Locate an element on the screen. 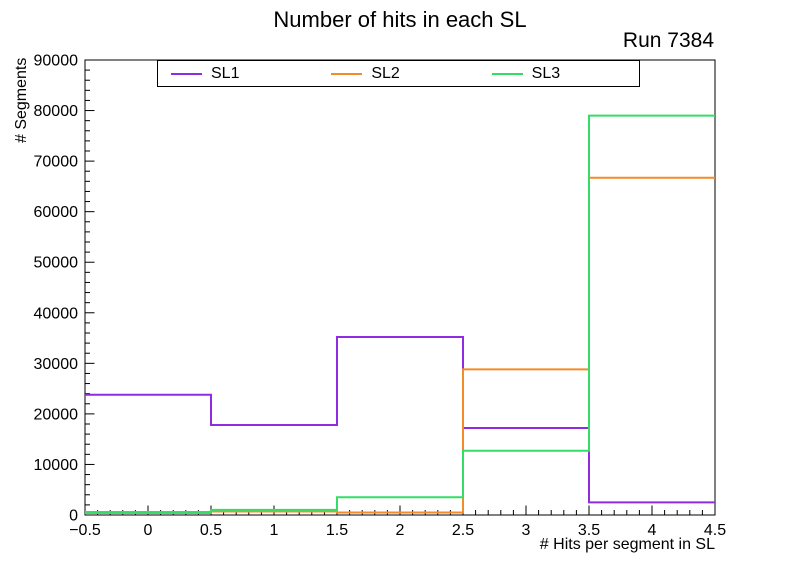  x-tick-label: −0.5 is located at coordinates (85, 530).